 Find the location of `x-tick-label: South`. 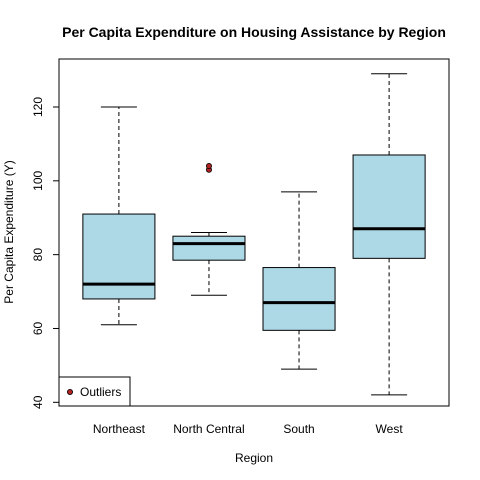

x-tick-label: South is located at coordinates (298, 429).